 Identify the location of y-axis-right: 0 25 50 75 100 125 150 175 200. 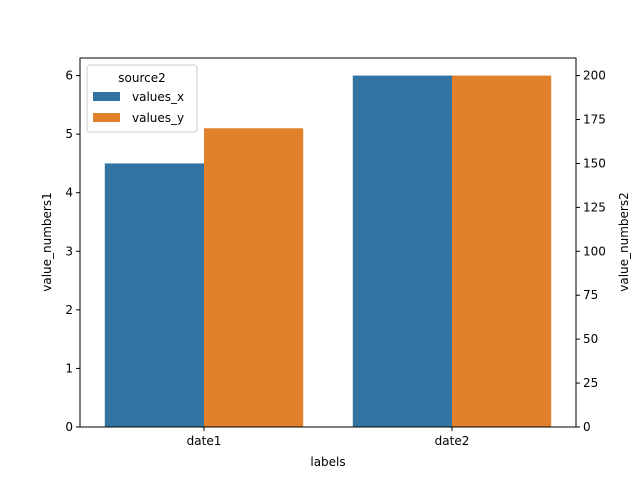
(591, 251).